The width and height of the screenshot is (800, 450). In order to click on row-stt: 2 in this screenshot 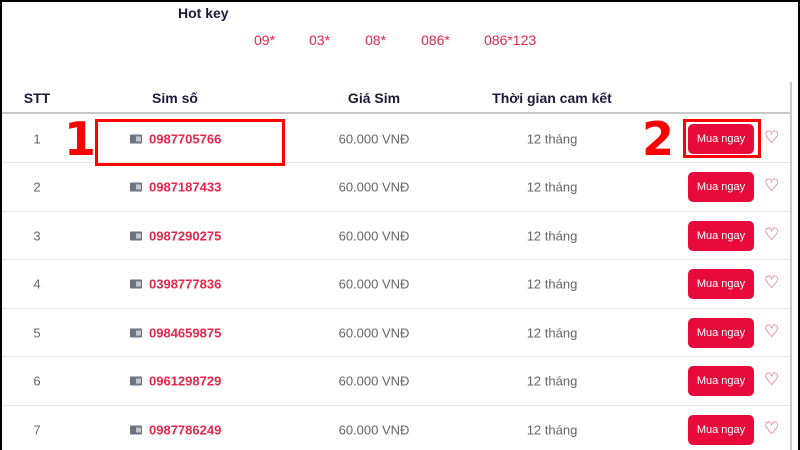, I will do `click(37, 187)`.